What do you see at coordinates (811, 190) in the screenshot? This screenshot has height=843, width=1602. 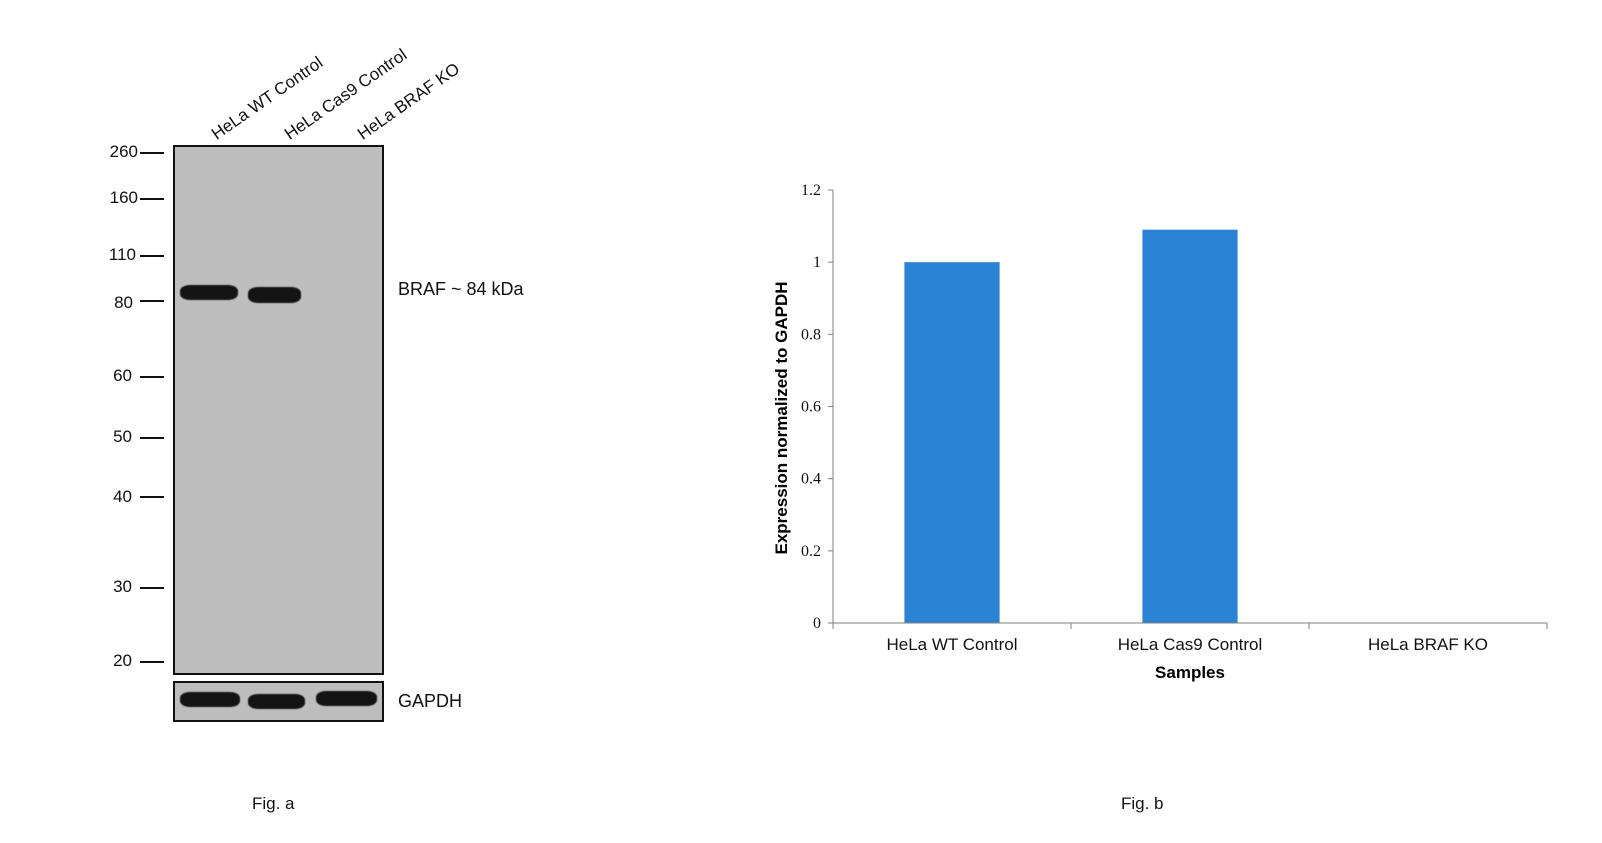 I see `y-tick-label-6: 1.2` at bounding box center [811, 190].